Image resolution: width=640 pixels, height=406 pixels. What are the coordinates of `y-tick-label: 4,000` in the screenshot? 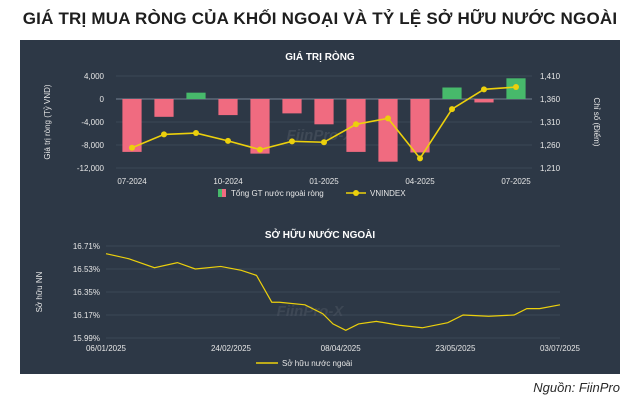 It's located at (94, 76).